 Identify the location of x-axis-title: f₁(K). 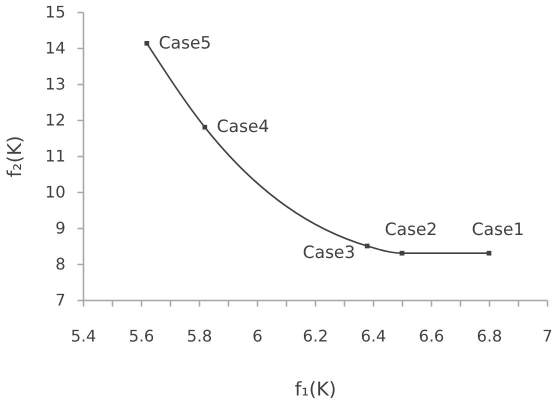
(315, 389).